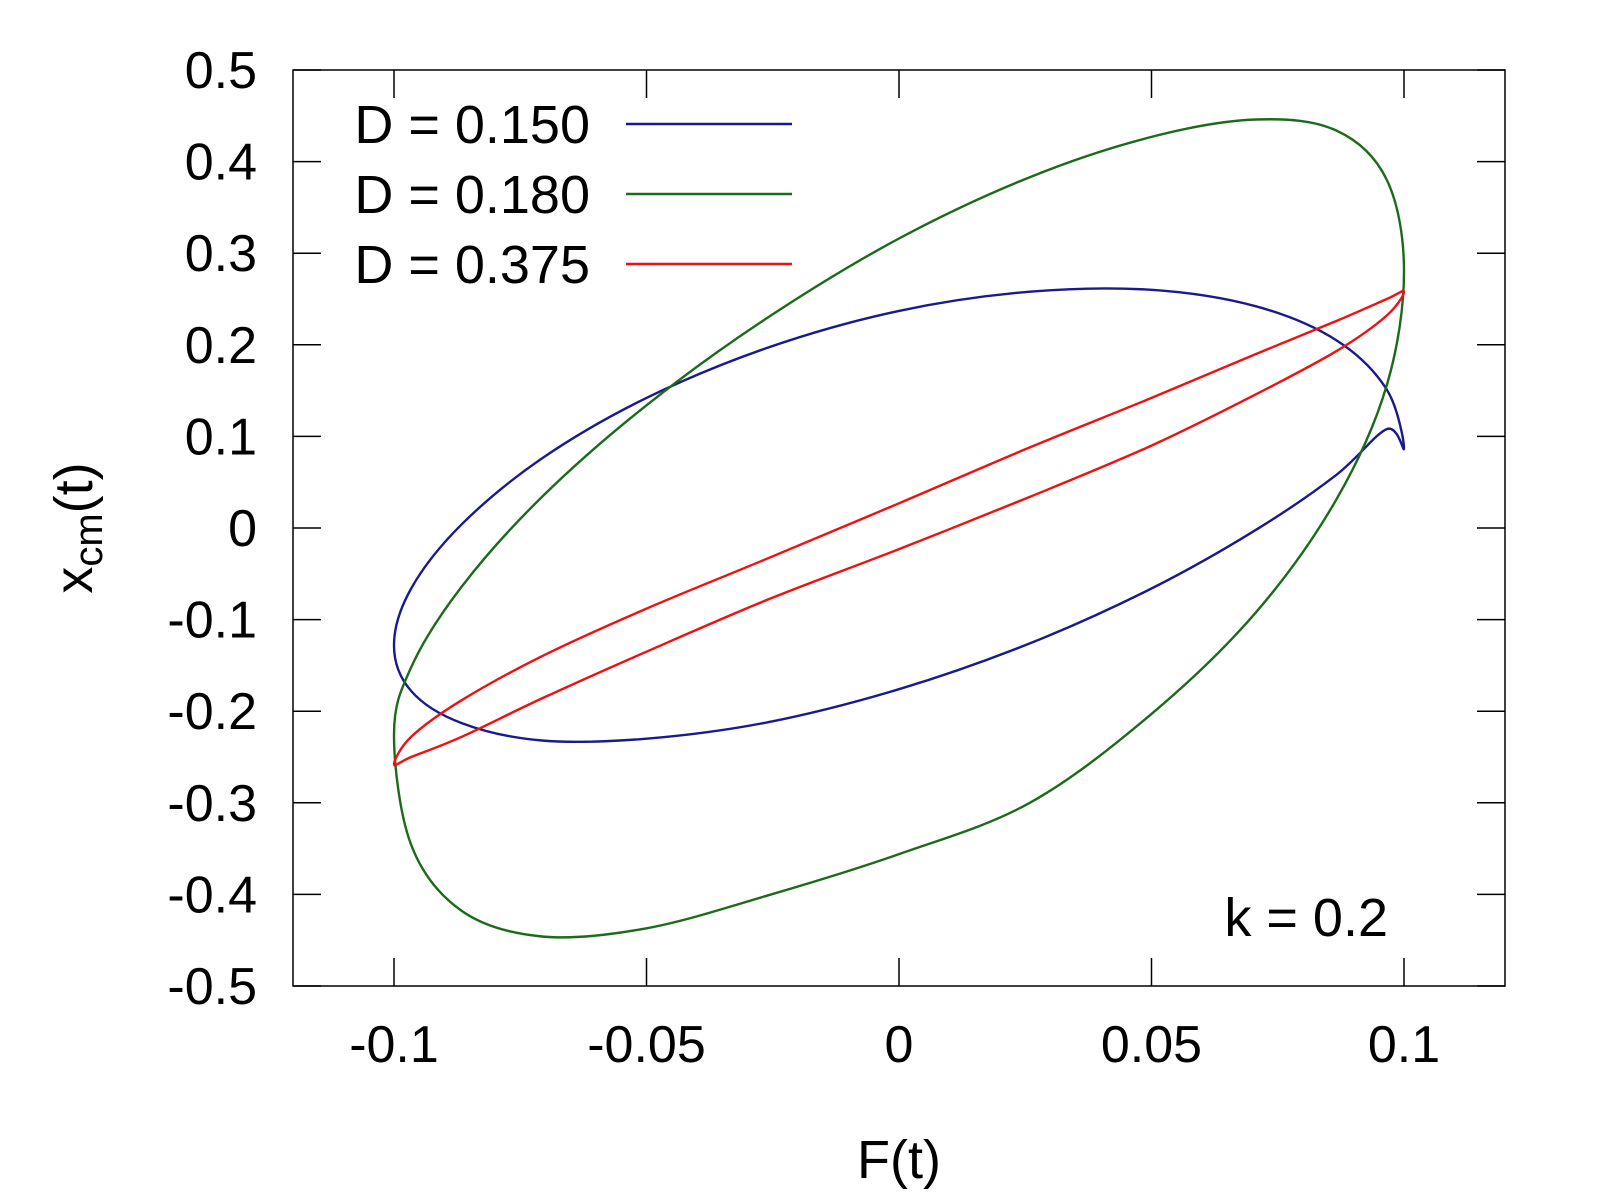 This screenshot has width=1600, height=1200. I want to click on legend: D = 0.150 D = 0.180 D = 0.375, so click(573, 195).